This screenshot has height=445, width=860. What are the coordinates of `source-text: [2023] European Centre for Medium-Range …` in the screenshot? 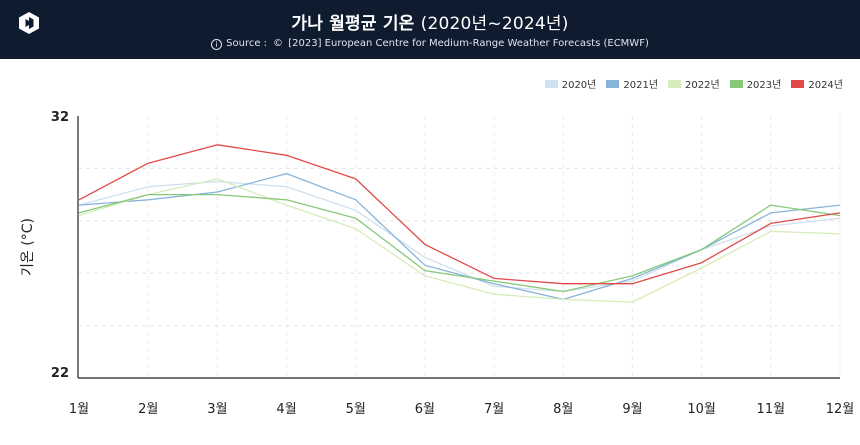 It's located at (468, 43).